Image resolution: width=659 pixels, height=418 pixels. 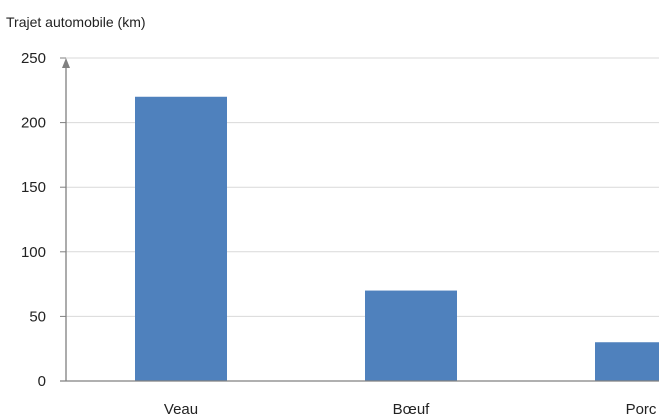 I want to click on y-tick-label: 100, so click(x=33, y=252).